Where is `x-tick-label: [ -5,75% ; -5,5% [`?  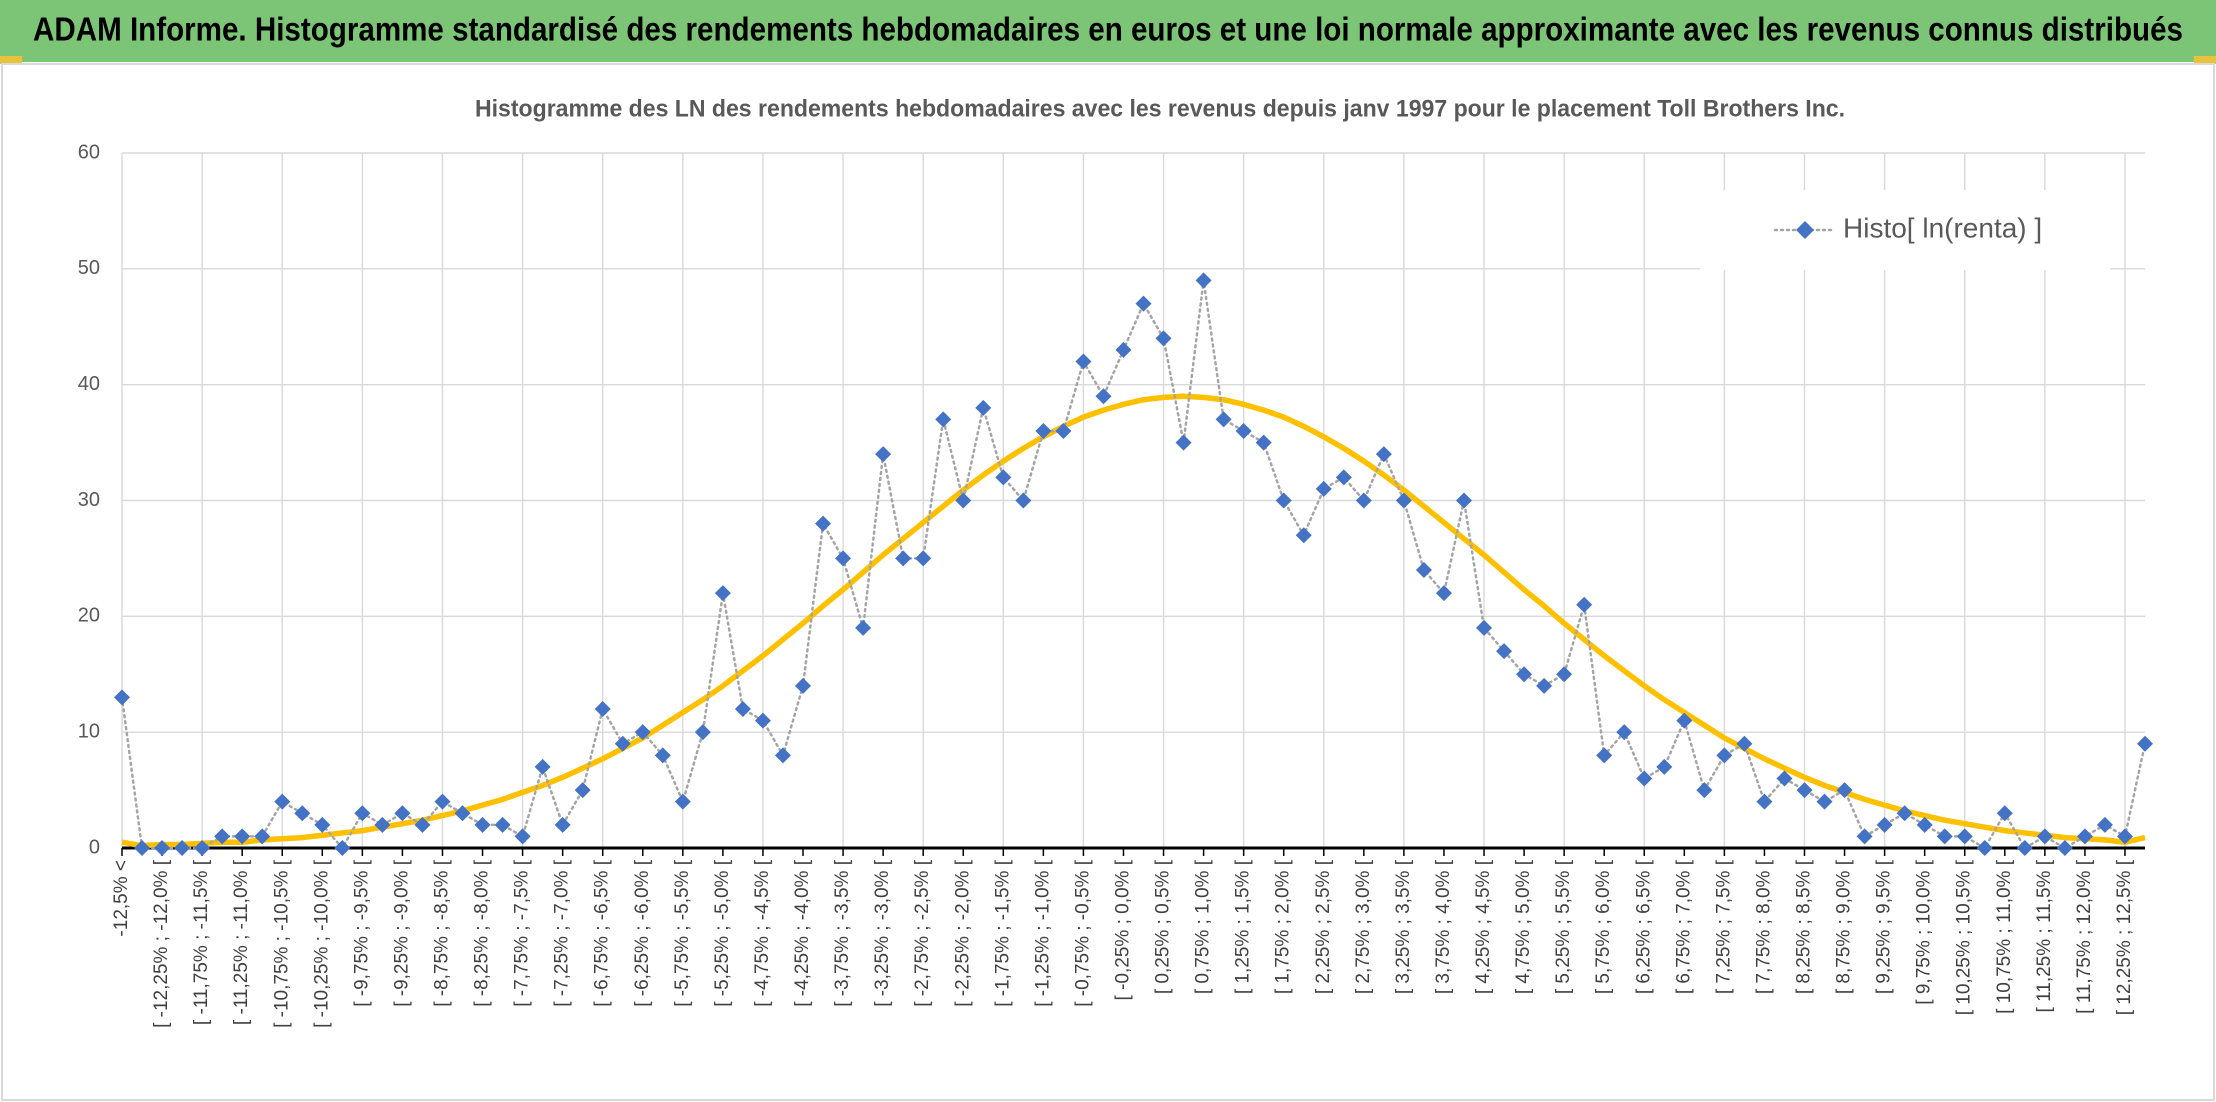
x-tick-label: [ -5,75% ; -5,5% [ is located at coordinates (682, 933).